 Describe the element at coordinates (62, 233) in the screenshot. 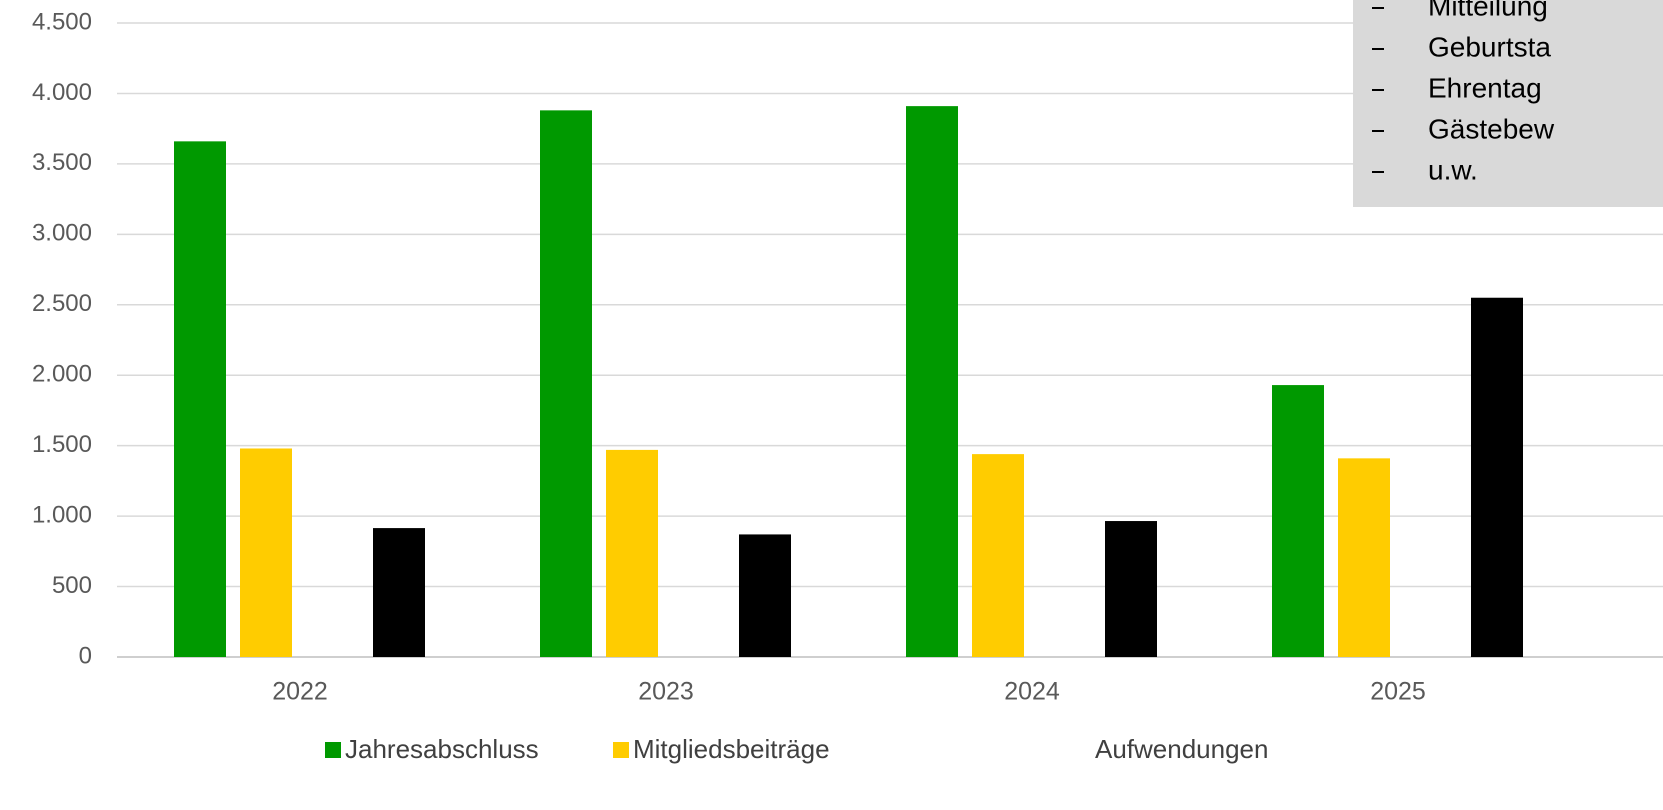

I see `y-tick-label: 3.000` at that location.